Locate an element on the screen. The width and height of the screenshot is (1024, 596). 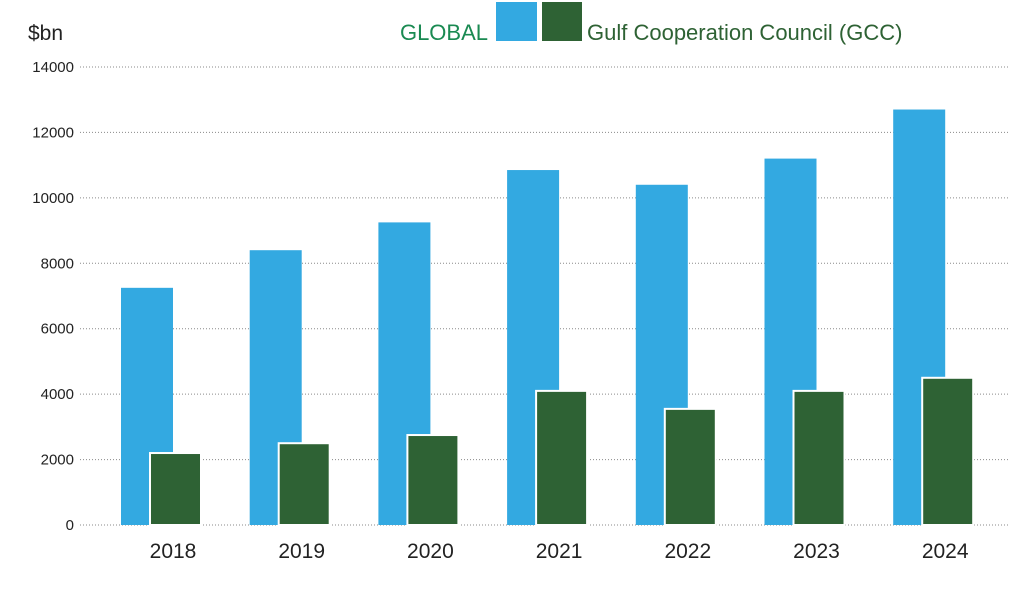
y-tick-label: 10000 is located at coordinates (53, 198).